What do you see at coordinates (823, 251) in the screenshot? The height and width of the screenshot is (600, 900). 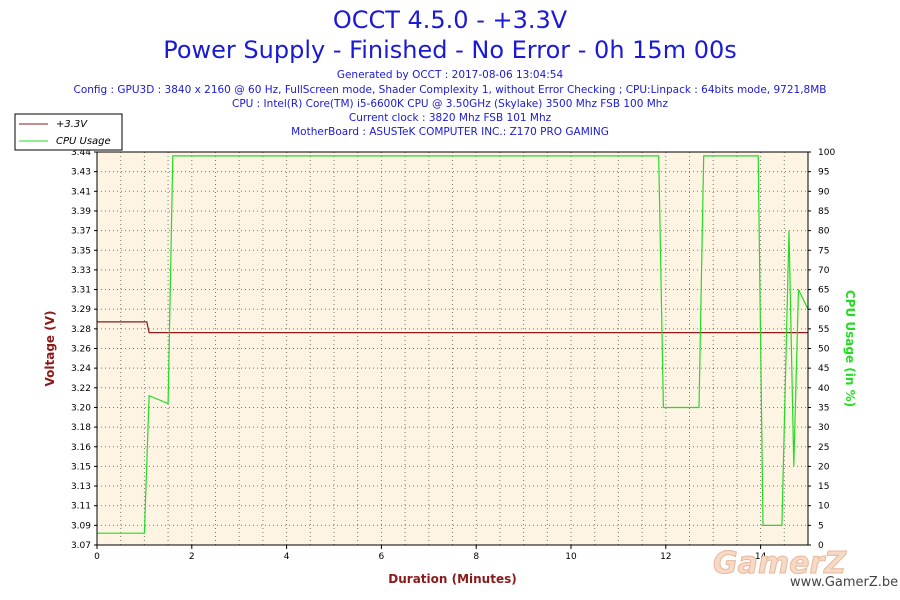 I see `y-right-tick-label: 75` at bounding box center [823, 251].